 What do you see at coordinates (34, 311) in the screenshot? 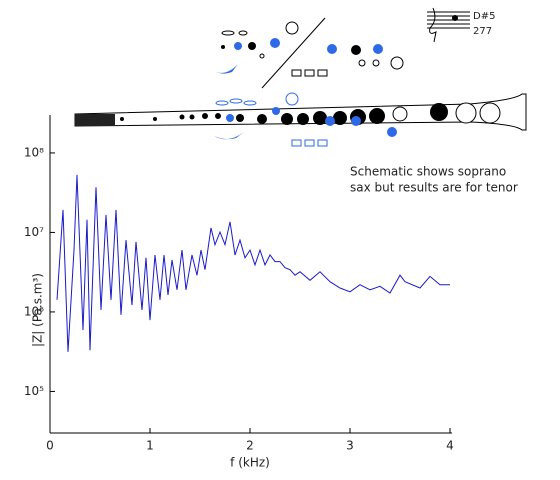
I see `y-tick-label: 10⁶` at bounding box center [34, 311].